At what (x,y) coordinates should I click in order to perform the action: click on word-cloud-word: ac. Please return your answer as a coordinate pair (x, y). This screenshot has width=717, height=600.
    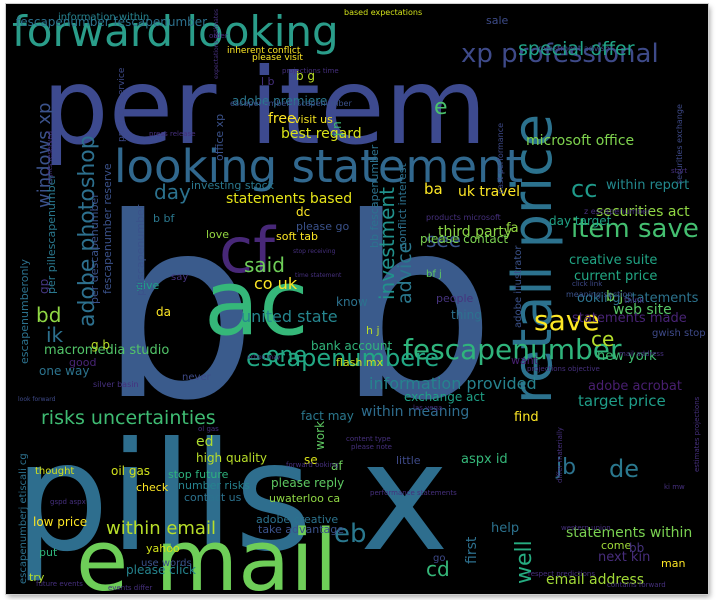
    Looking at the image, I should click on (256, 303).